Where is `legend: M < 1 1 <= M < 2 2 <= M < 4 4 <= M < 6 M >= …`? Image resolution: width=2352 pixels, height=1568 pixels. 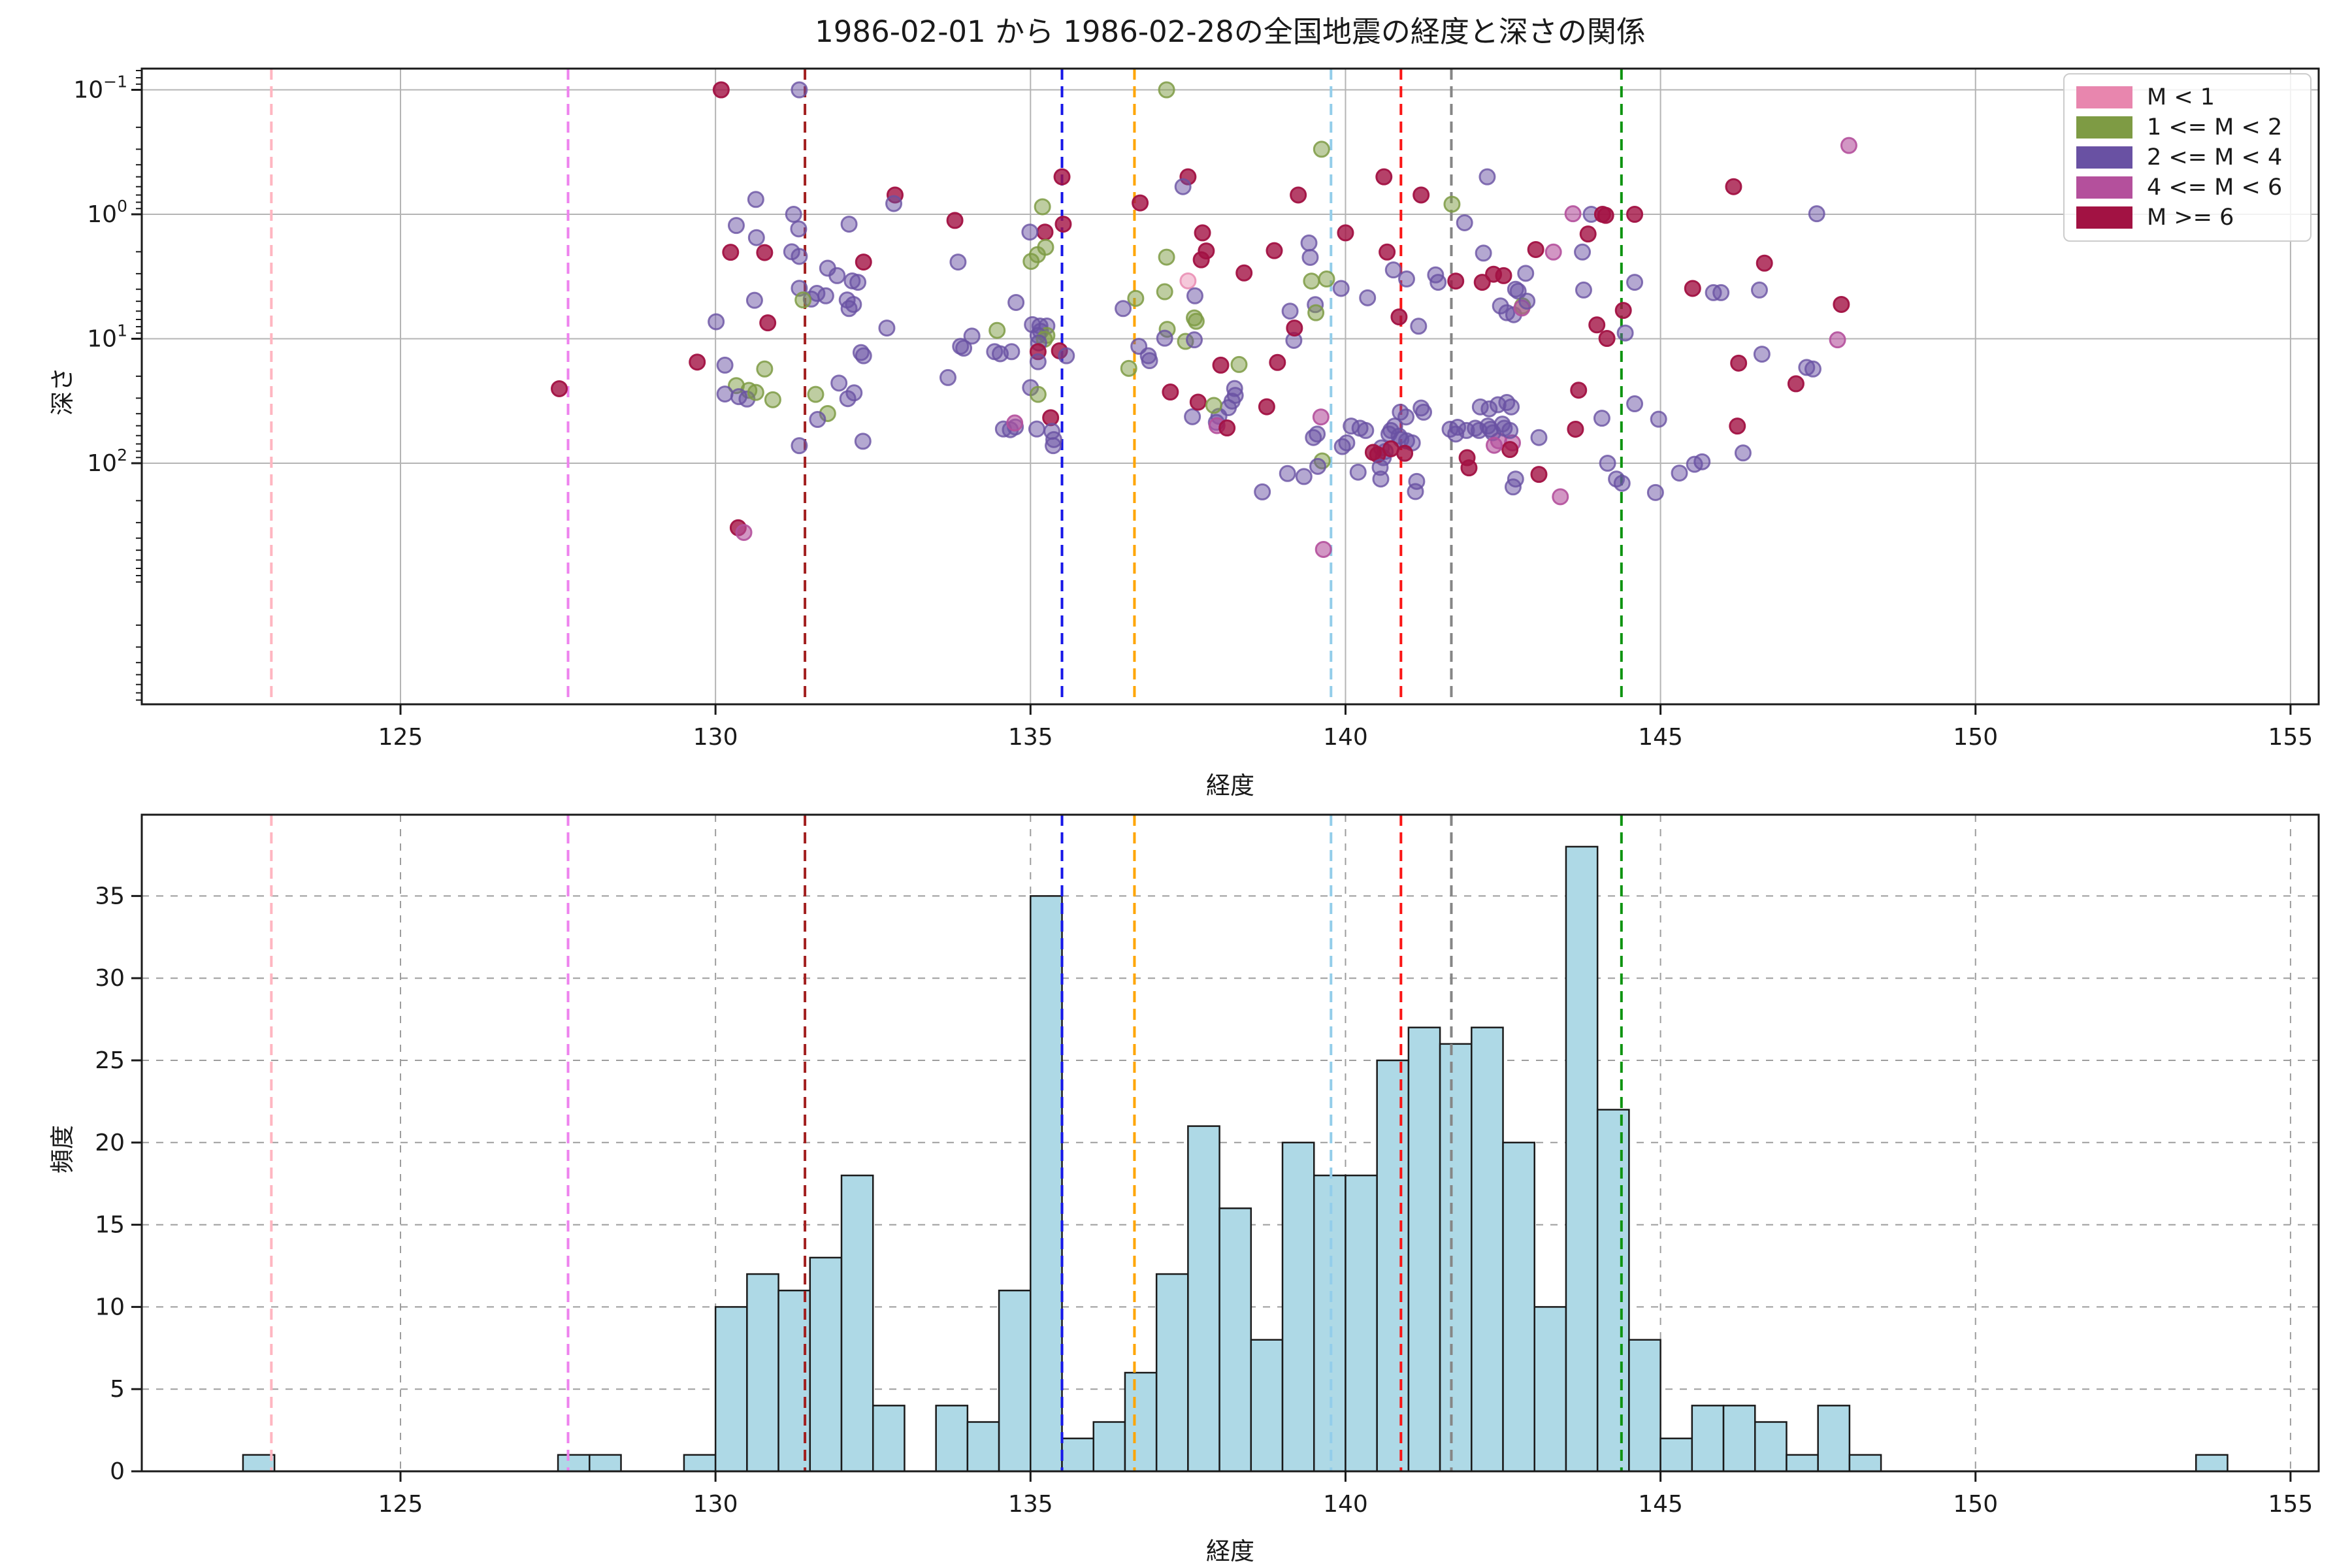
legend: M < 1 1 <= M < 2 2 <= M < 4 4 <= M < 6 M >= … is located at coordinates (2187, 157).